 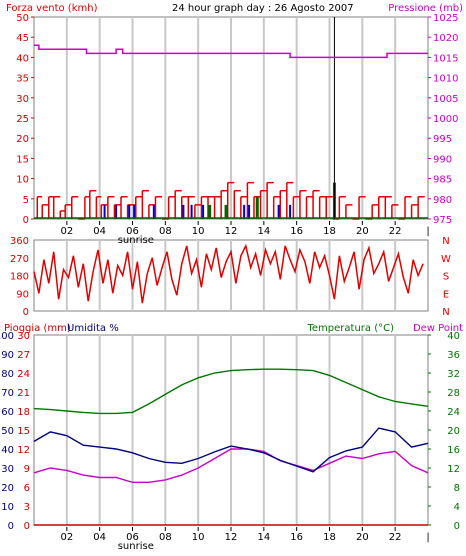 What do you see at coordinates (231, 391) in the screenshot?
I see `temperature-line` at bounding box center [231, 391].